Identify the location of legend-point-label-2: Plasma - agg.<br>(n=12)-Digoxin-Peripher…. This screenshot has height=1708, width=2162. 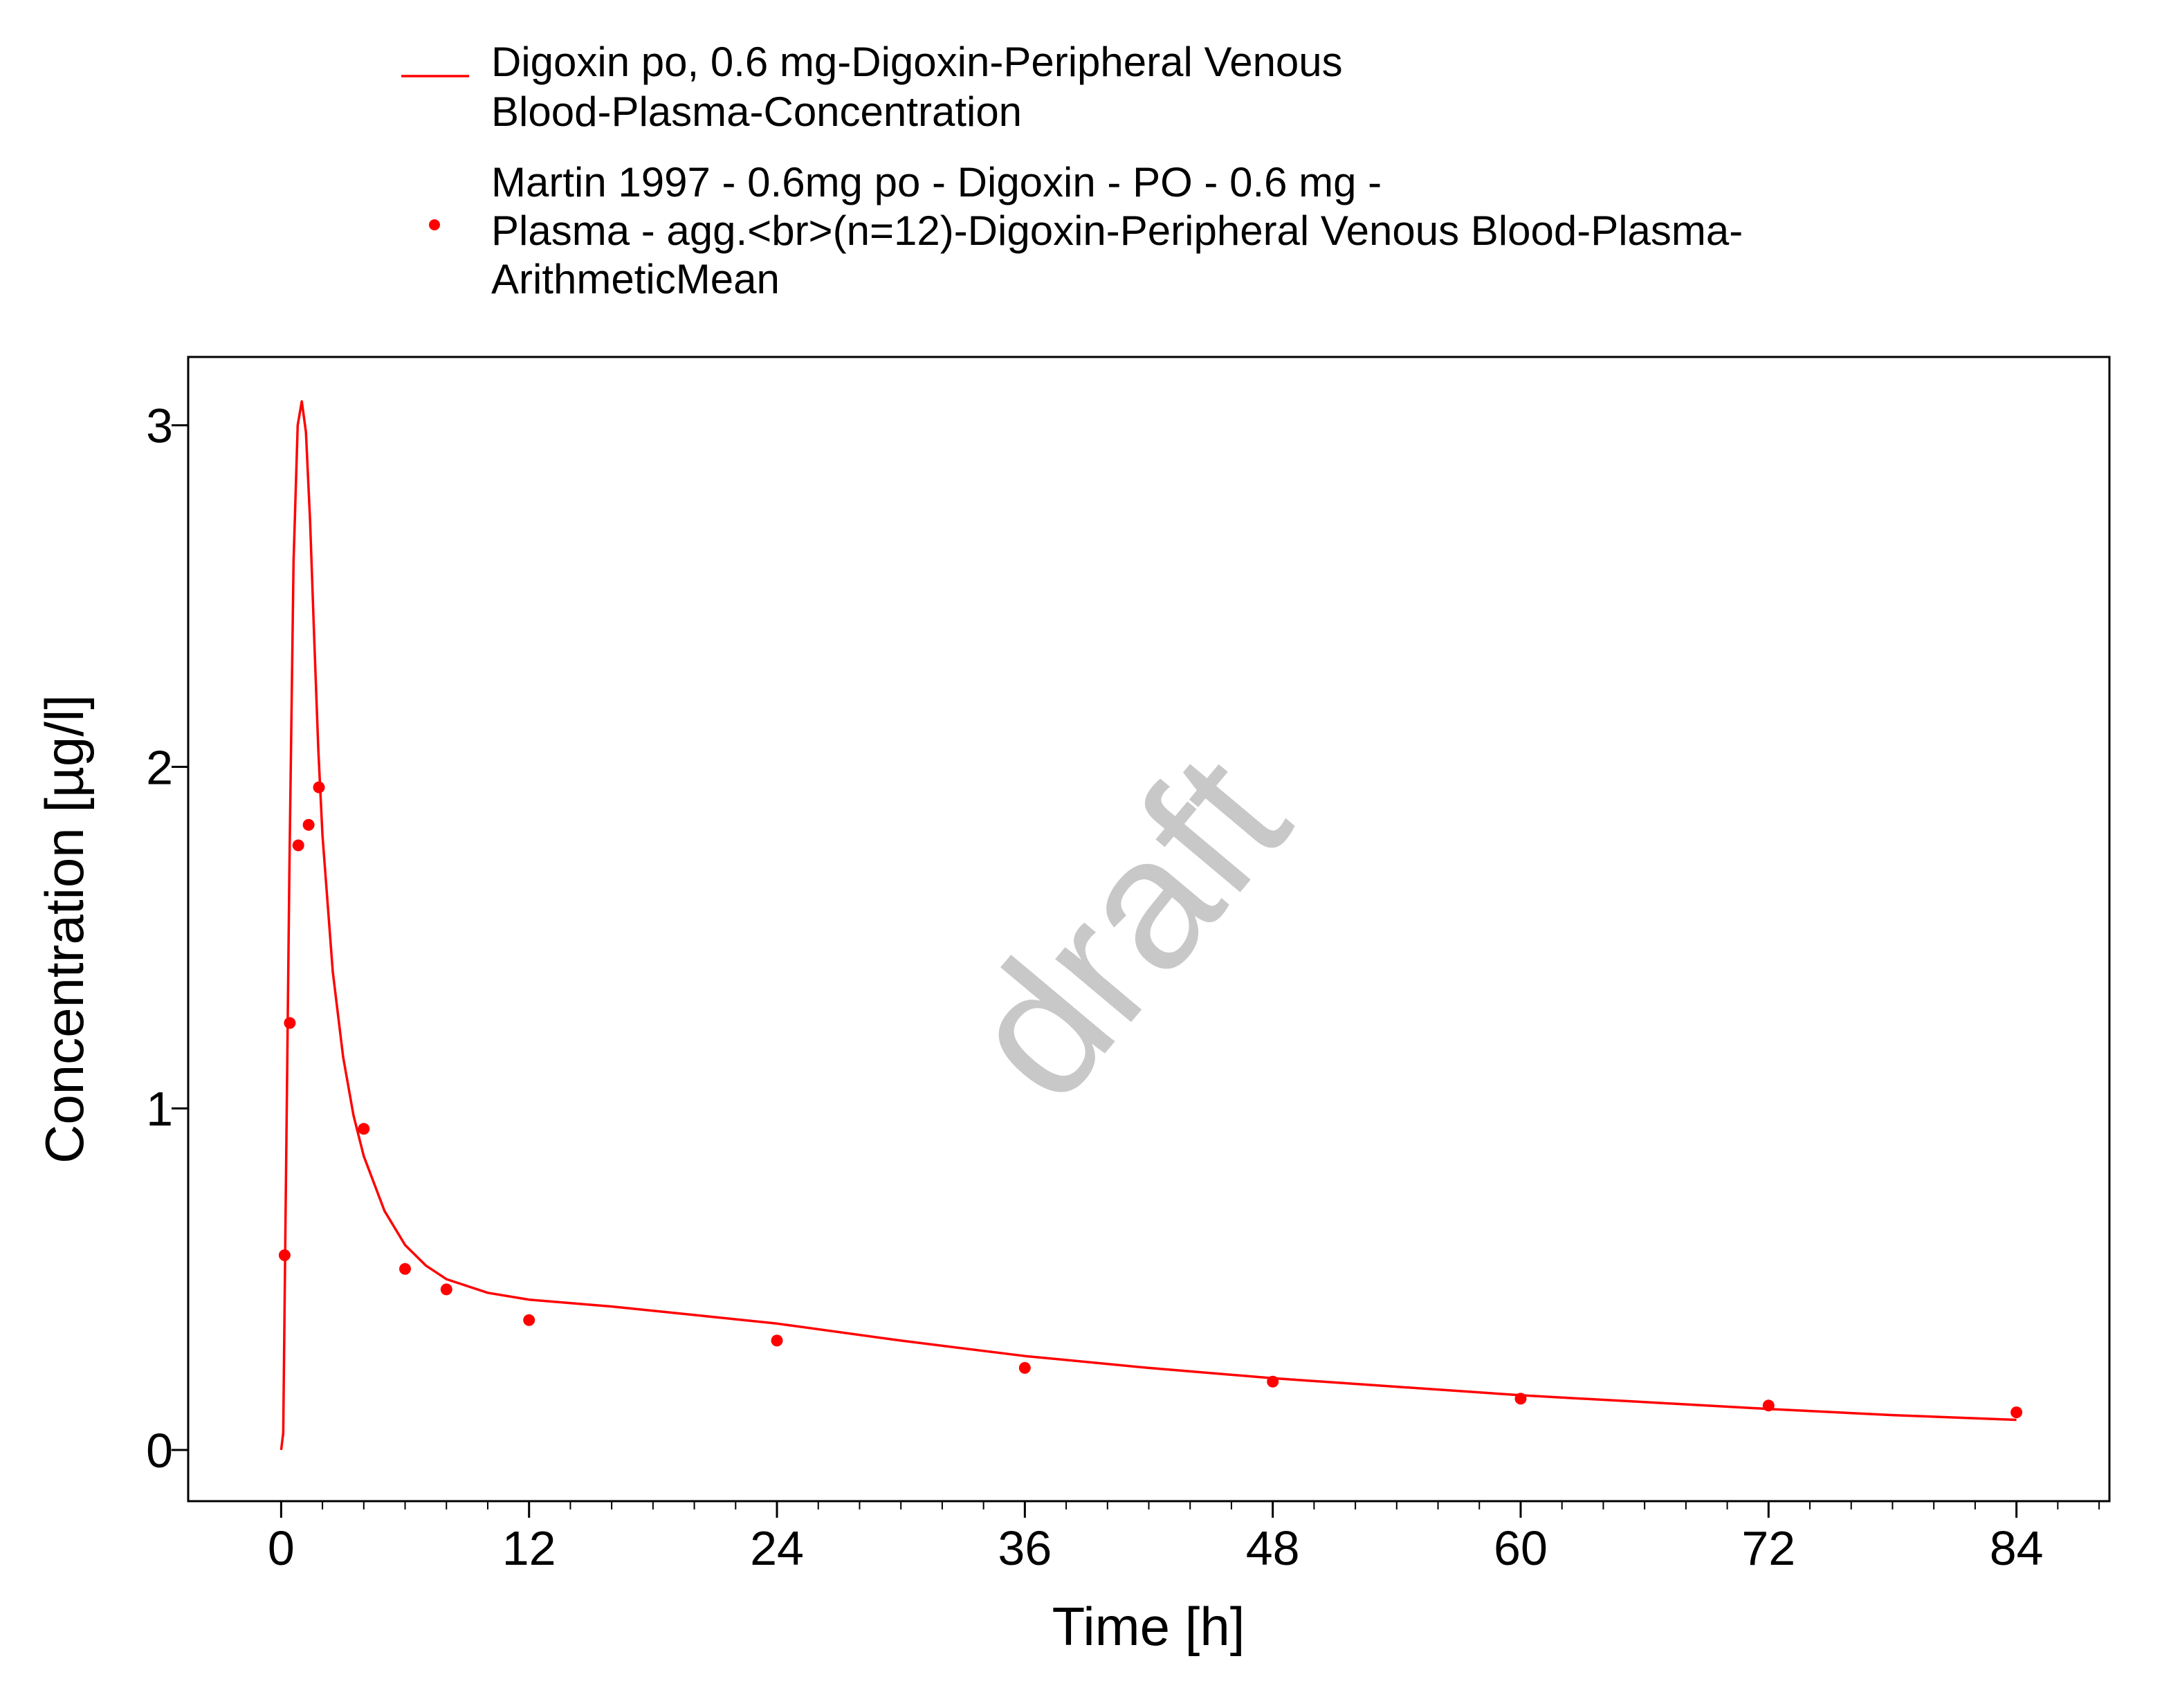
(1117, 231).